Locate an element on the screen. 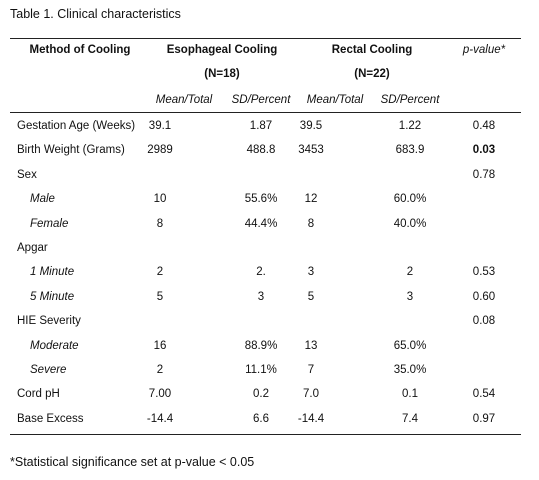 The width and height of the screenshot is (539, 480). header-rule is located at coordinates (265, 112).